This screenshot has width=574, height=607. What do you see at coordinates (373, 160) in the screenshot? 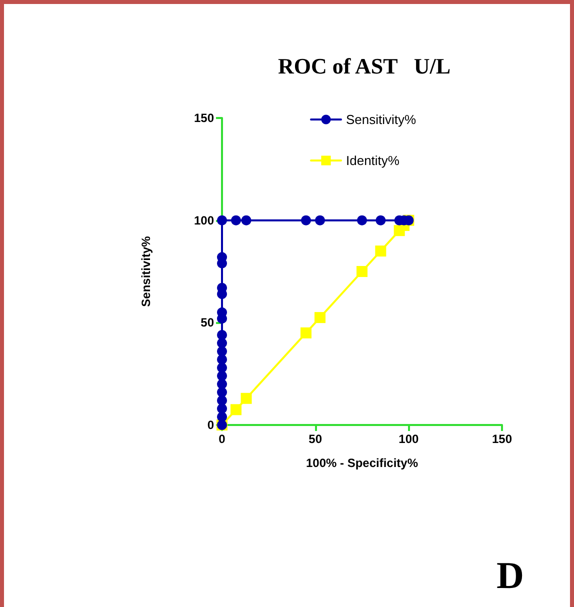
I see `legend-label: Identity%` at bounding box center [373, 160].